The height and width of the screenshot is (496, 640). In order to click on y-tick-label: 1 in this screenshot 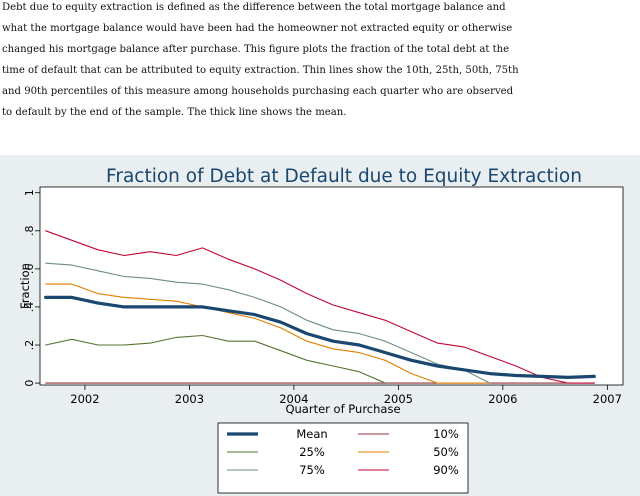, I will do `click(29, 192)`.